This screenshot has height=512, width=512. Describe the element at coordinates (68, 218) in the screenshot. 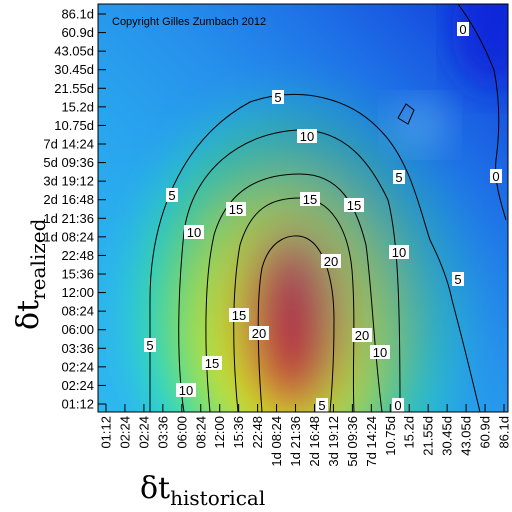

I see `y-tick-label: 1d 21:36` at that location.